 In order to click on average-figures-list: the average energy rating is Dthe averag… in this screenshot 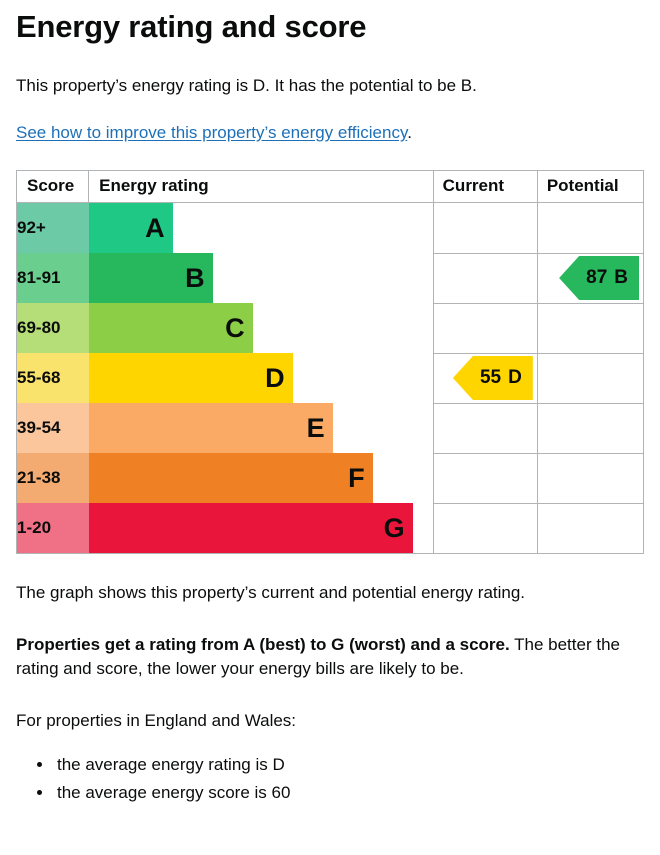, I will do `click(330, 779)`.